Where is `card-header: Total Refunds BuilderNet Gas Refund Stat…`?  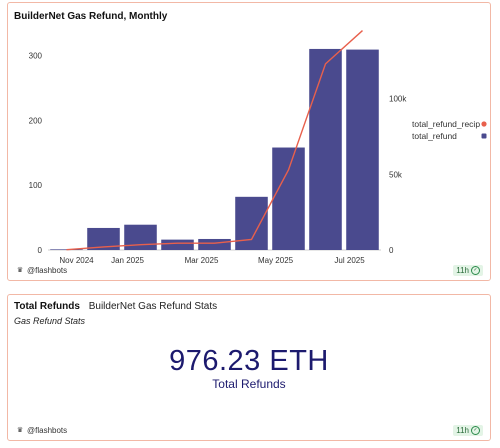
card-header: Total Refunds BuilderNet Gas Refund Stat… is located at coordinates (115, 306).